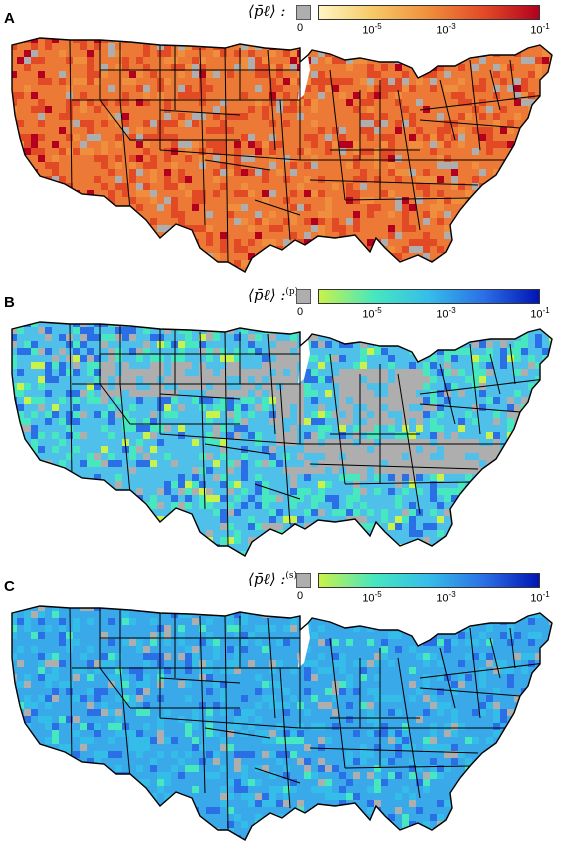  What do you see at coordinates (267, 11) in the screenshot?
I see `legend-label: ⟨p̄ℓ⟩ :` at bounding box center [267, 11].